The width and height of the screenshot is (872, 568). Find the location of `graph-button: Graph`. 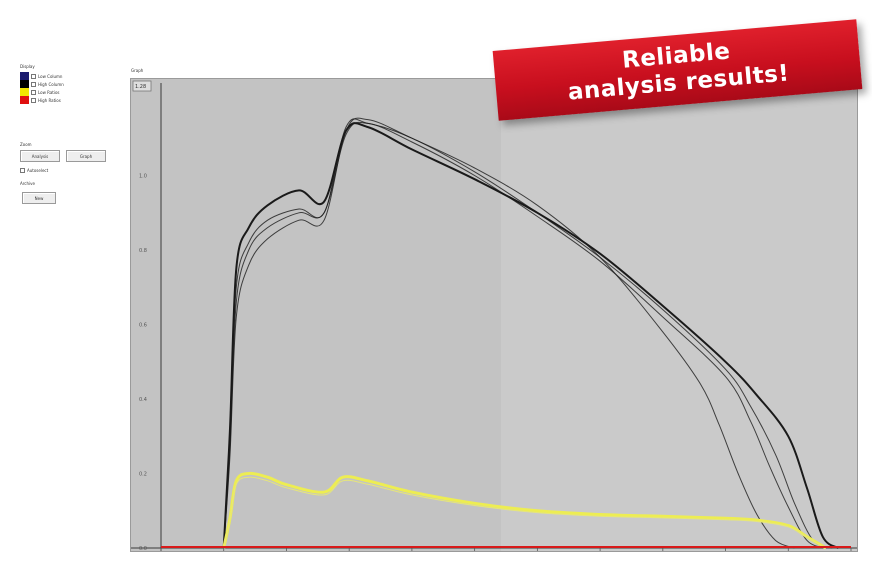

graph-button: Graph is located at coordinates (86, 156).